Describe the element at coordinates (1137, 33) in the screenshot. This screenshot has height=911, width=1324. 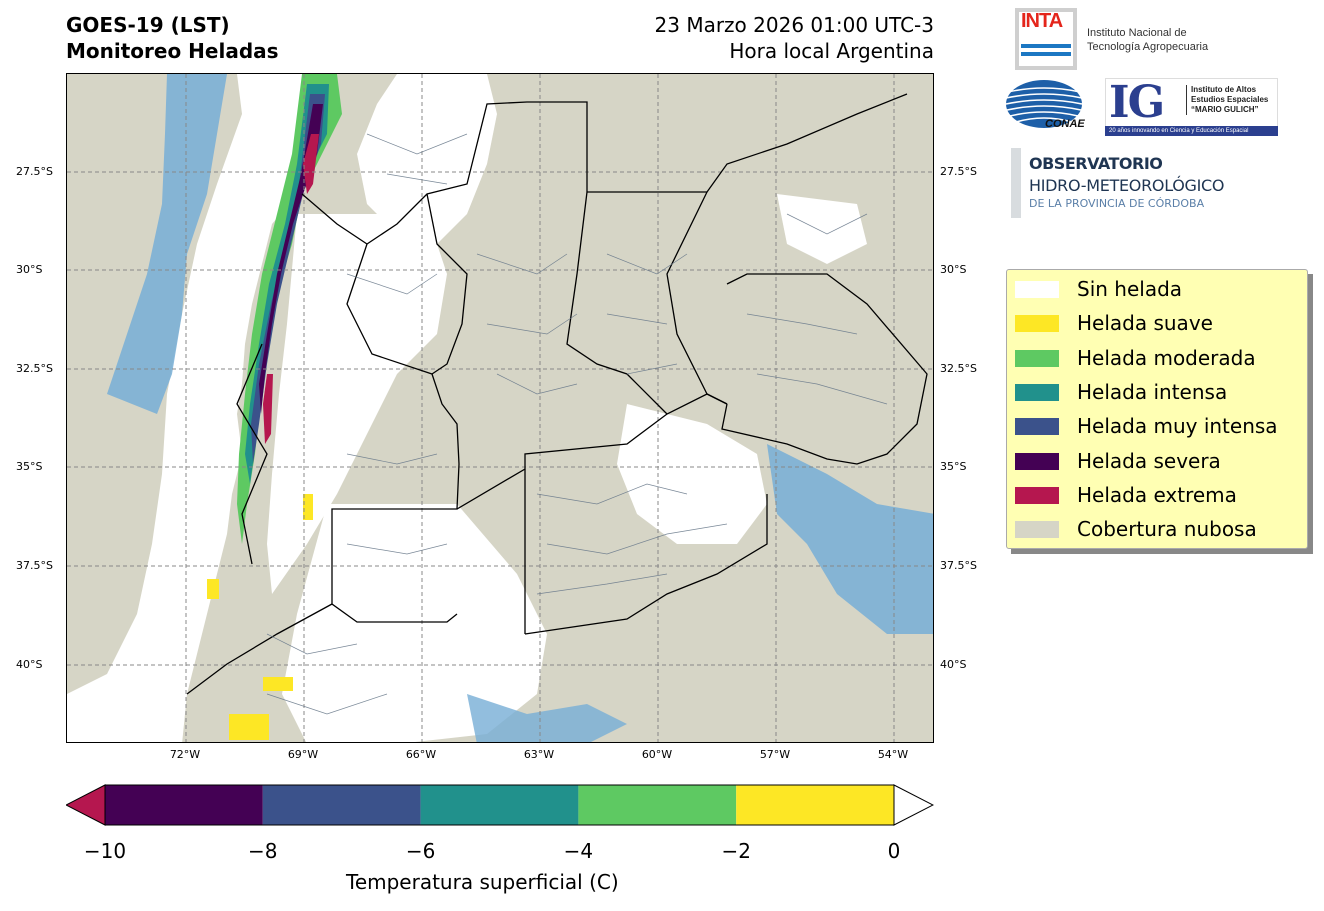
I see `inta-name-line1: Instituto Nacional de` at that location.